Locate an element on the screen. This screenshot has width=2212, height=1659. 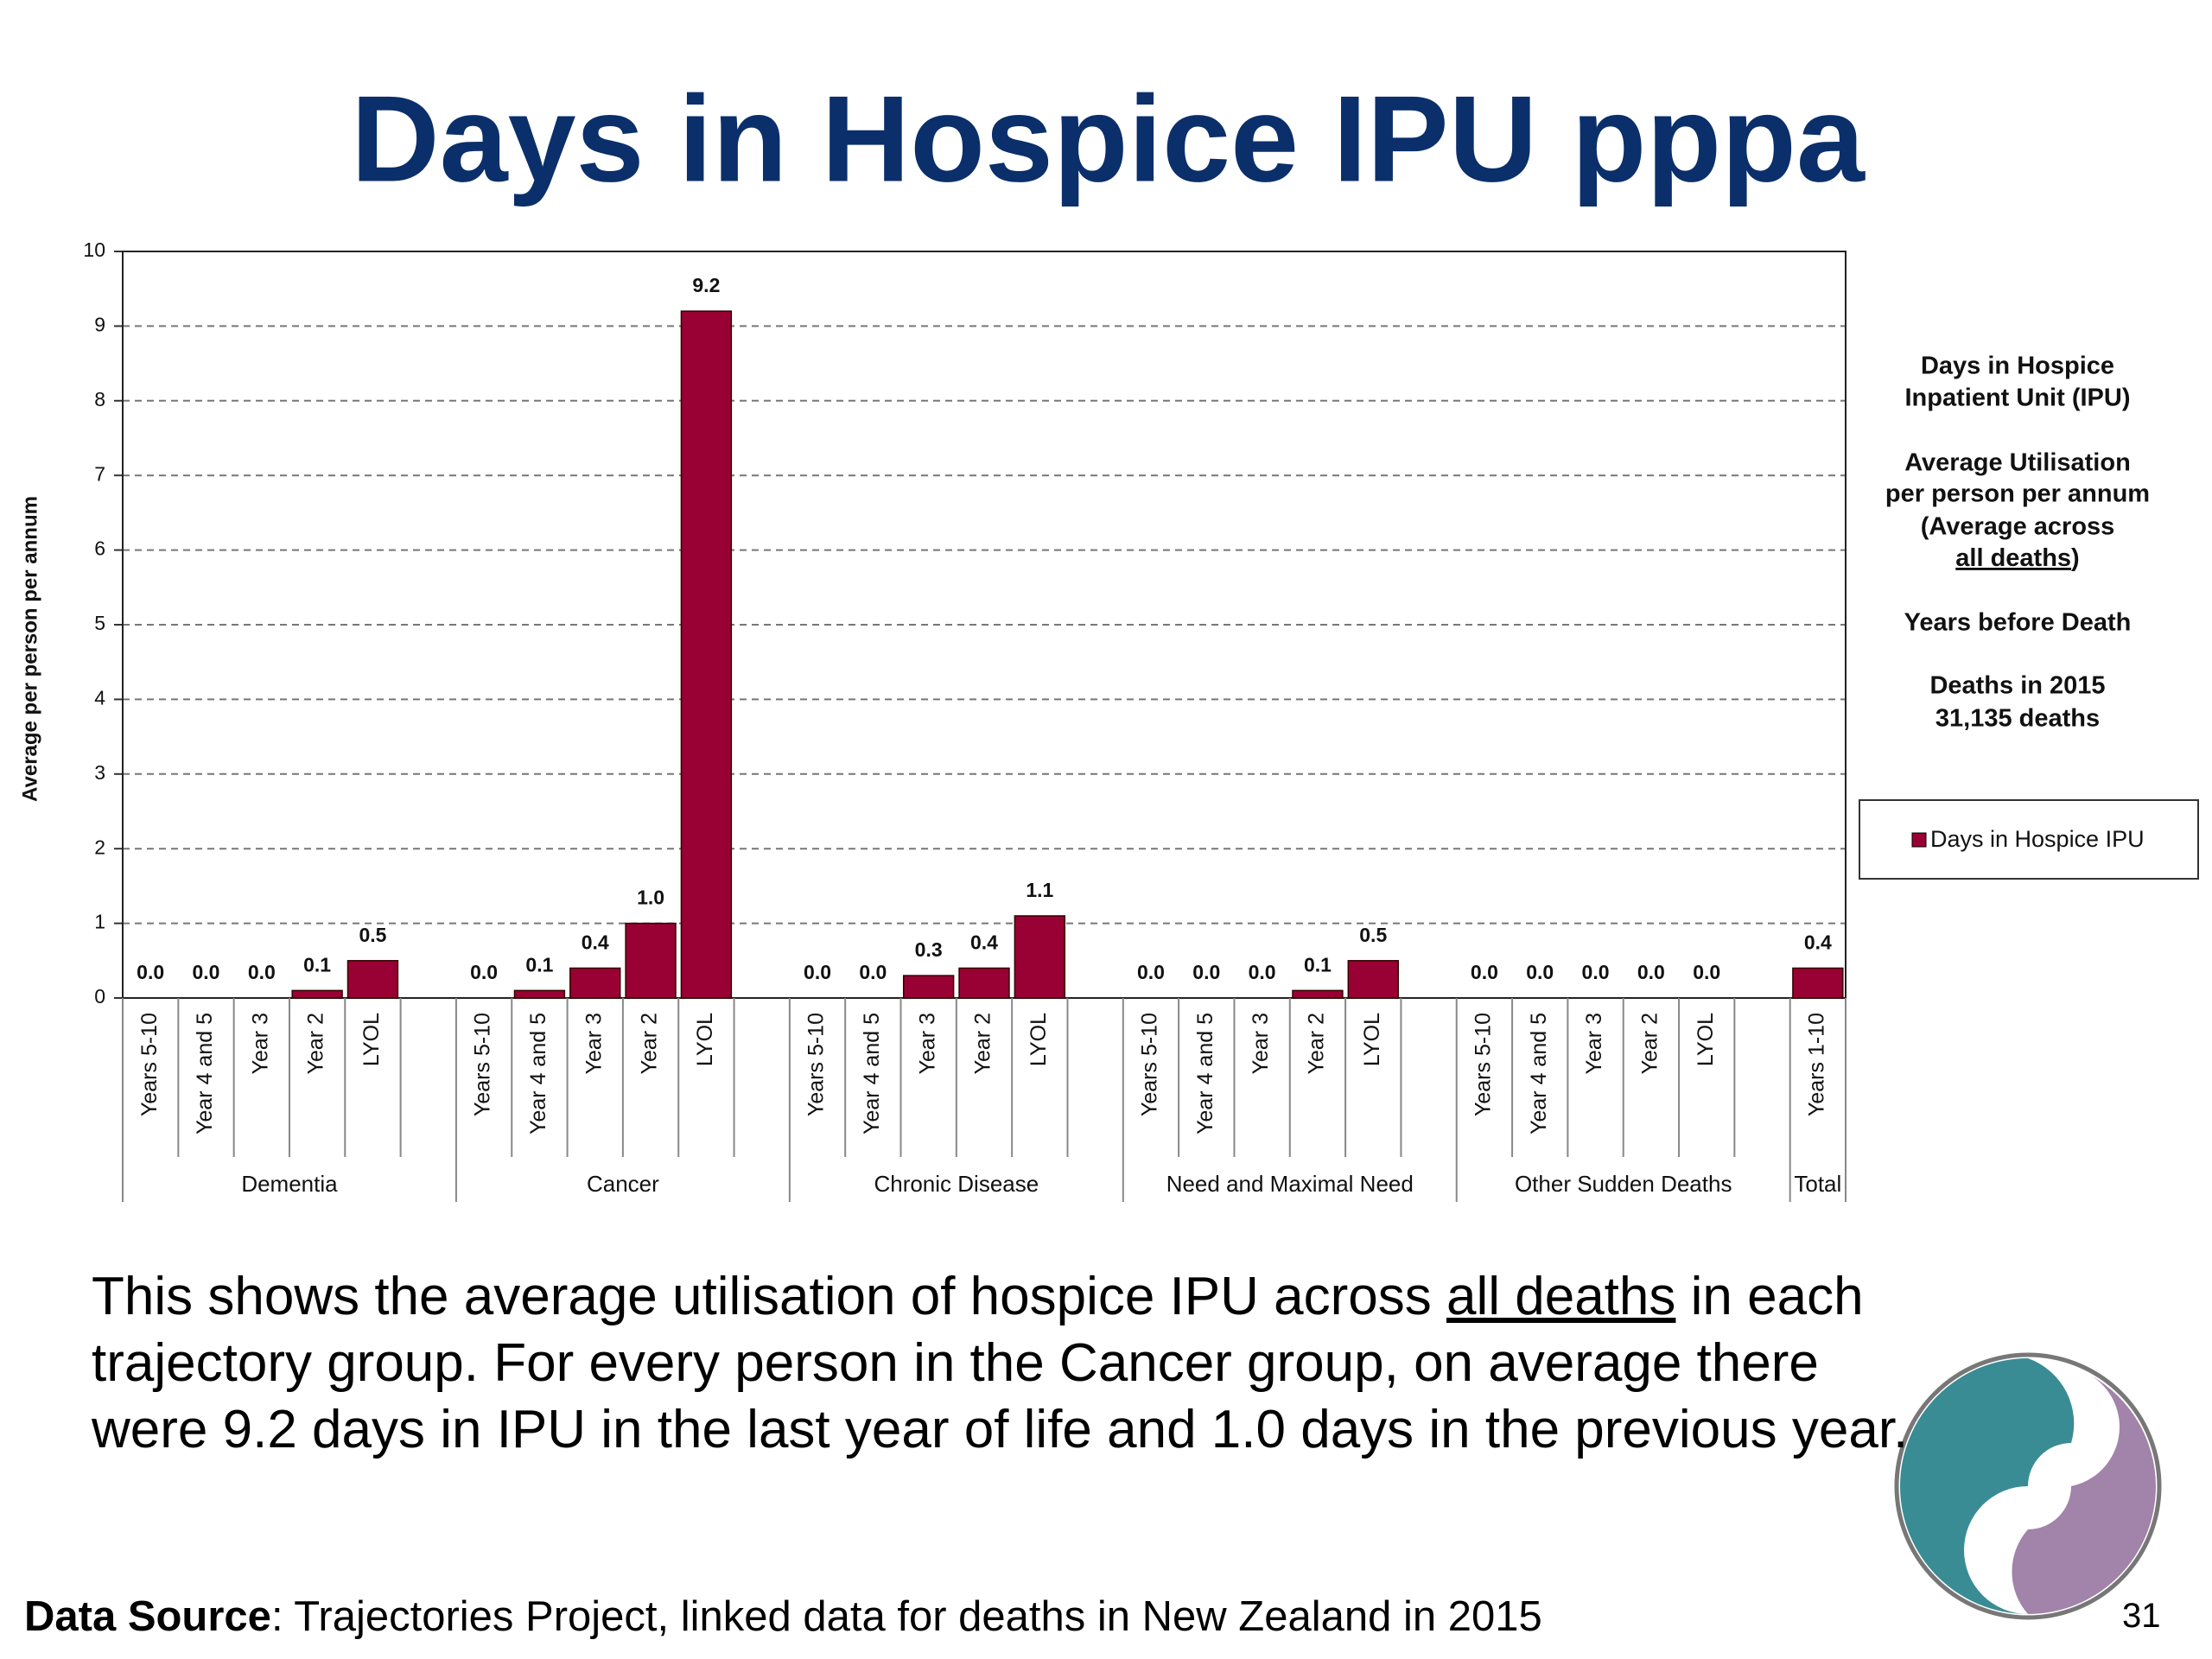
value-label: 0.3 is located at coordinates (929, 949).